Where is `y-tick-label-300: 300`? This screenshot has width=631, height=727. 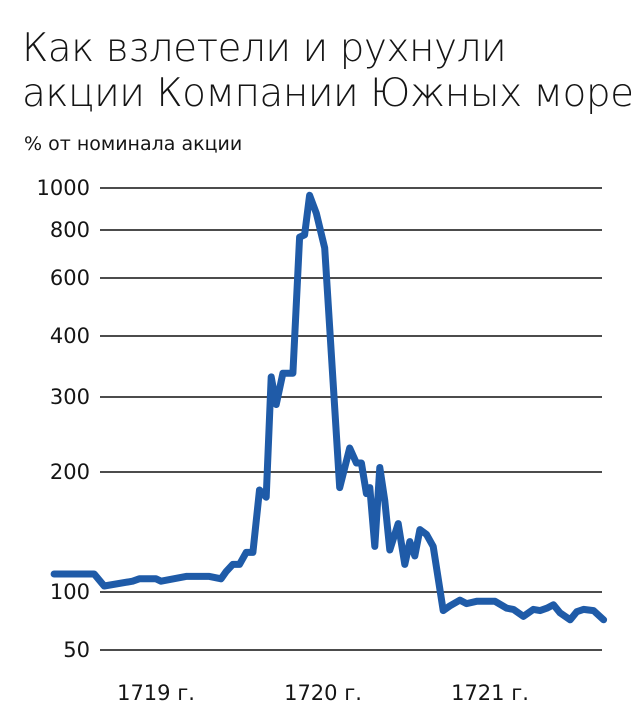 y-tick-label-300: 300 is located at coordinates (70, 397).